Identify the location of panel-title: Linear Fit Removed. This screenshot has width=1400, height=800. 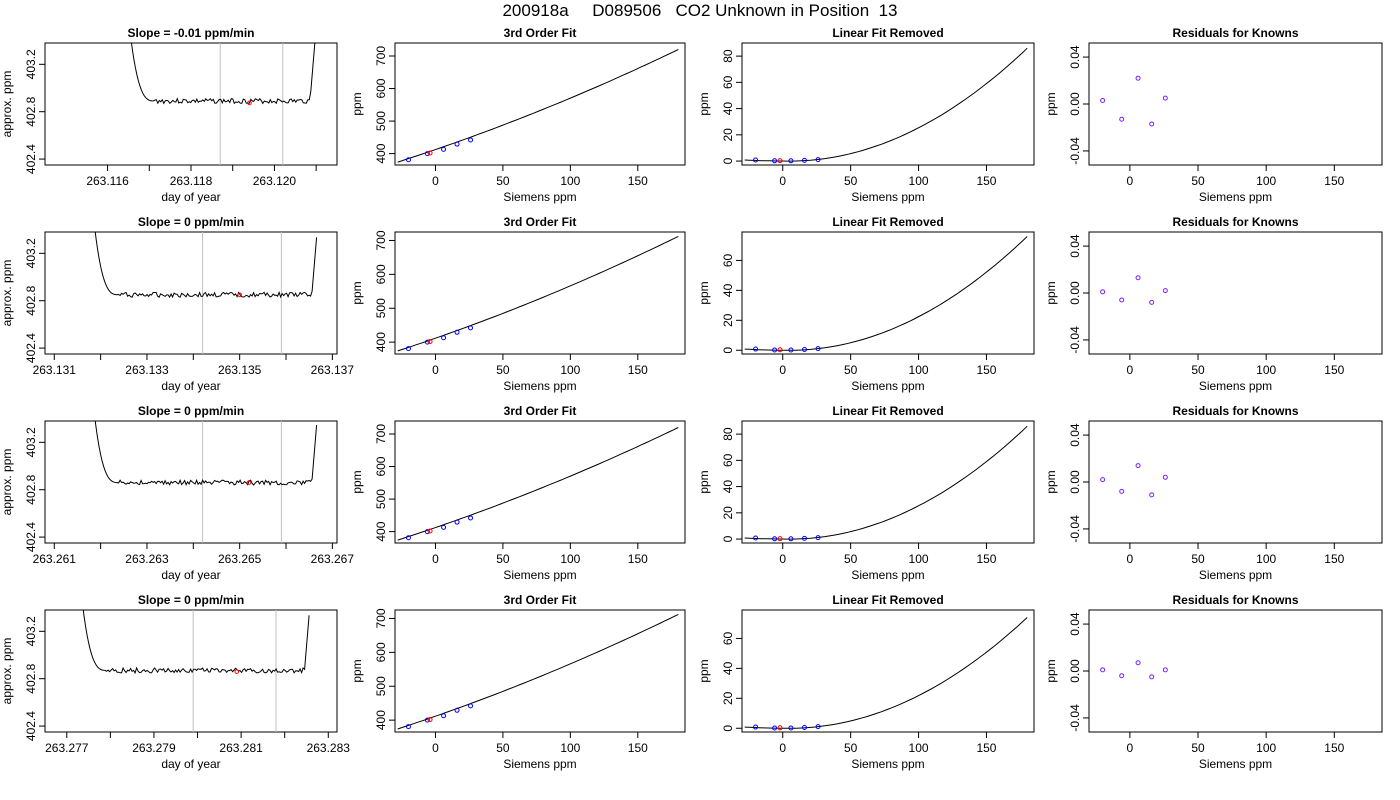
(887, 411).